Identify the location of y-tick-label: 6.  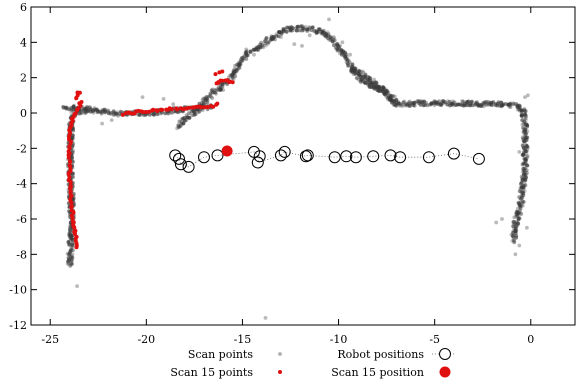
(23, 7).